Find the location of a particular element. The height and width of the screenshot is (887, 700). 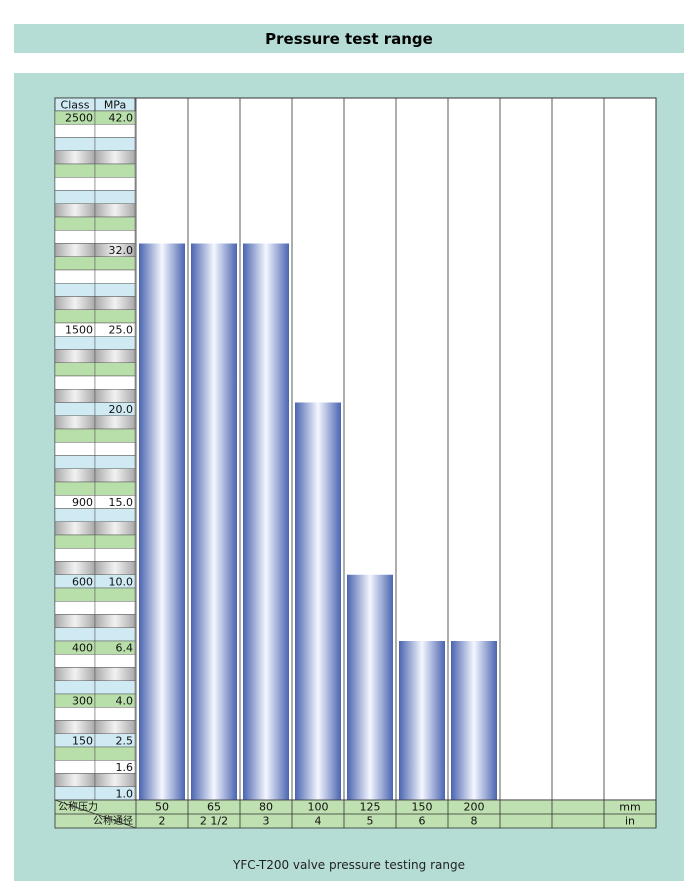

class-tick-label: 300 is located at coordinates (82, 701).